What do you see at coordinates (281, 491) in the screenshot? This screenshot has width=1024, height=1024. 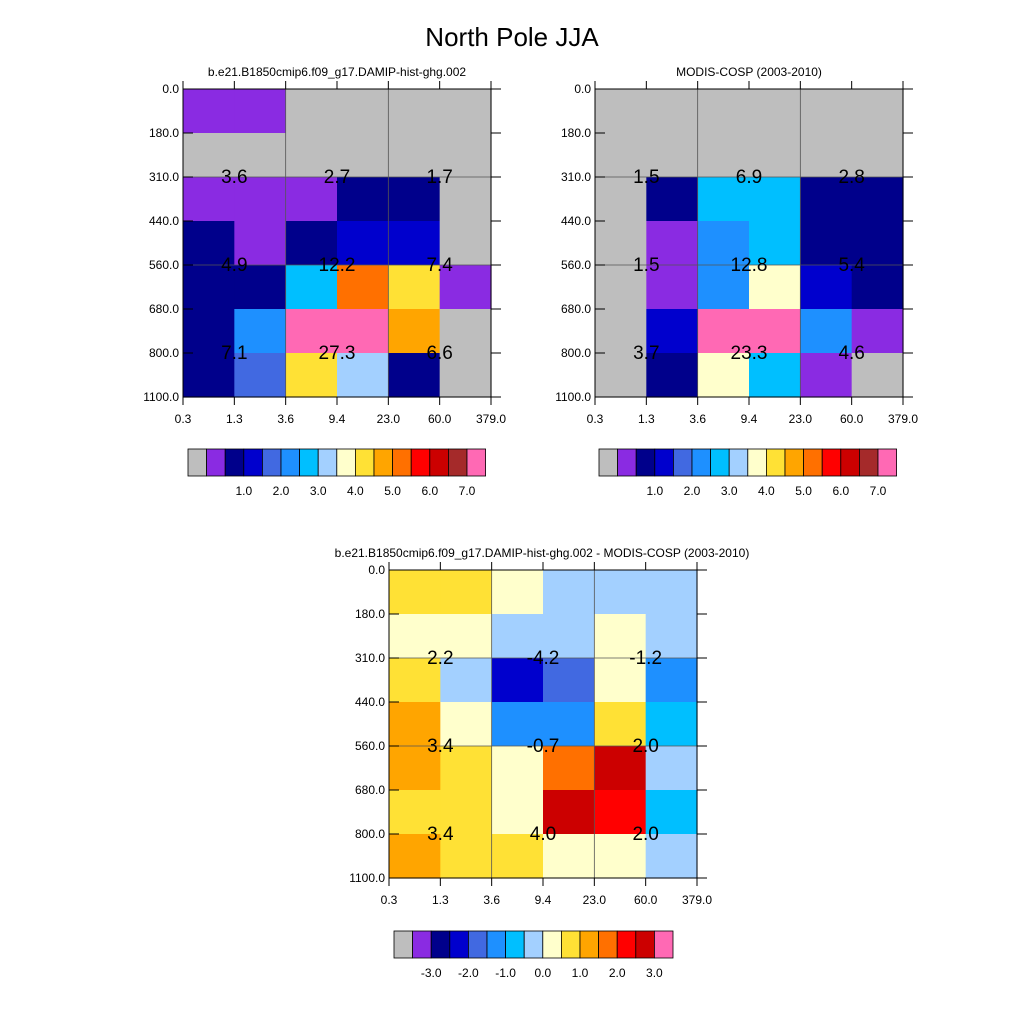 I see `cbar-model-label: 2.0` at bounding box center [281, 491].